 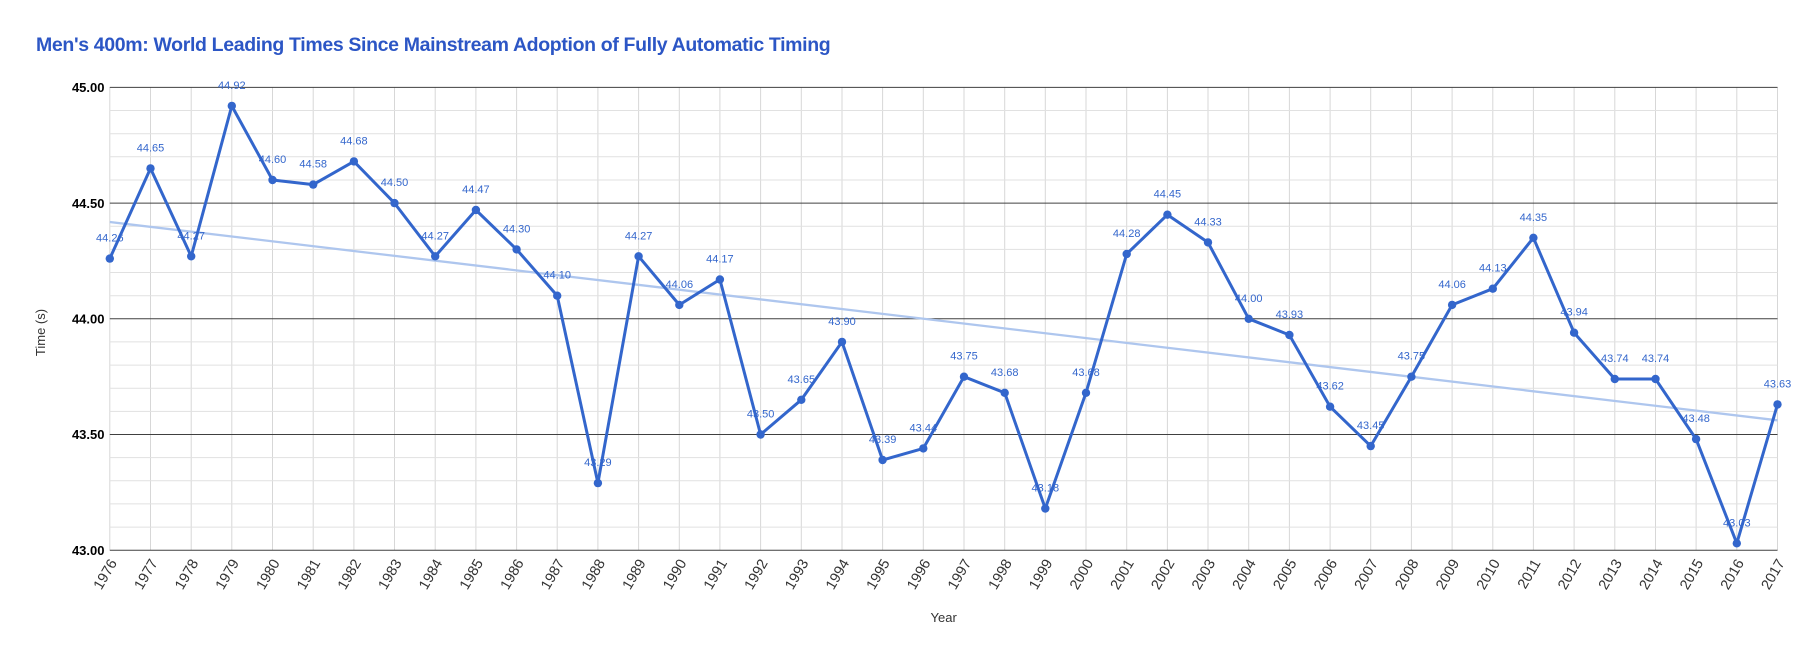 What do you see at coordinates (106, 575) in the screenshot?
I see `svg-text: 1976` at bounding box center [106, 575].